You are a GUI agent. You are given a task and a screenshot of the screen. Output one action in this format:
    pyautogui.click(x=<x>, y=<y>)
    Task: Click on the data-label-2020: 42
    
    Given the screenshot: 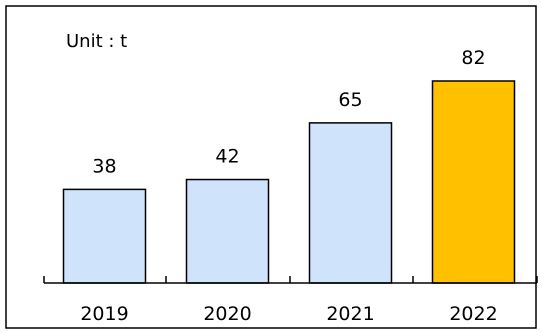 What is the action you would take?
    pyautogui.click(x=227, y=157)
    